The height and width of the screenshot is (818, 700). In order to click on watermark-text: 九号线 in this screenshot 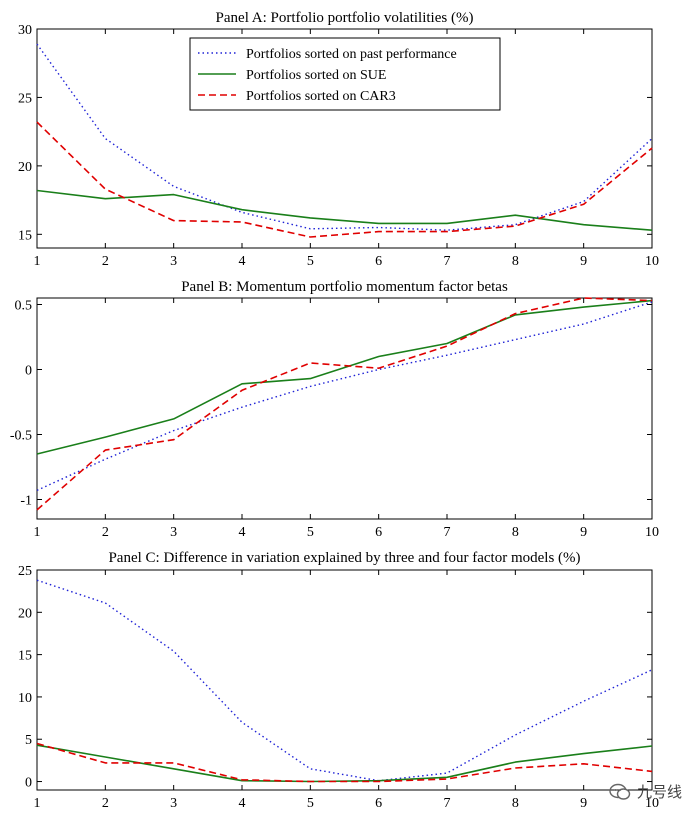, I will do `click(659, 792)`.